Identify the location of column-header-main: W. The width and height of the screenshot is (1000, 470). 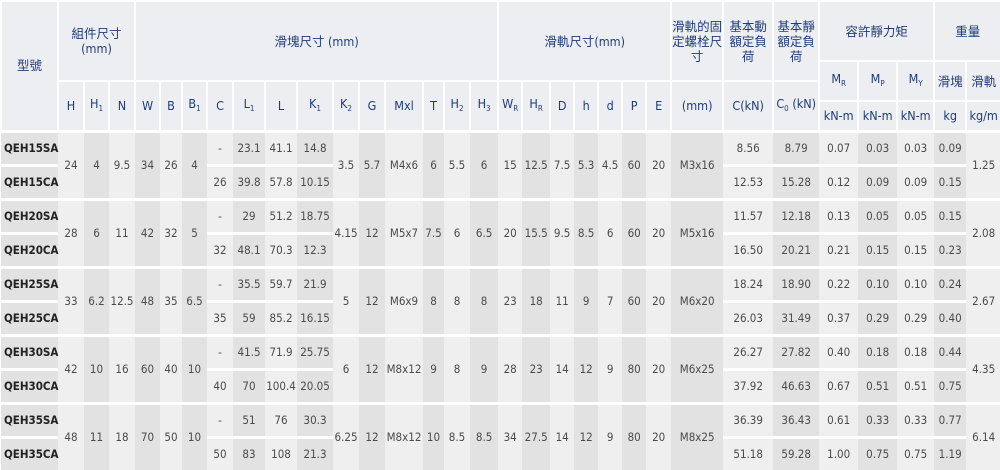
(508, 103).